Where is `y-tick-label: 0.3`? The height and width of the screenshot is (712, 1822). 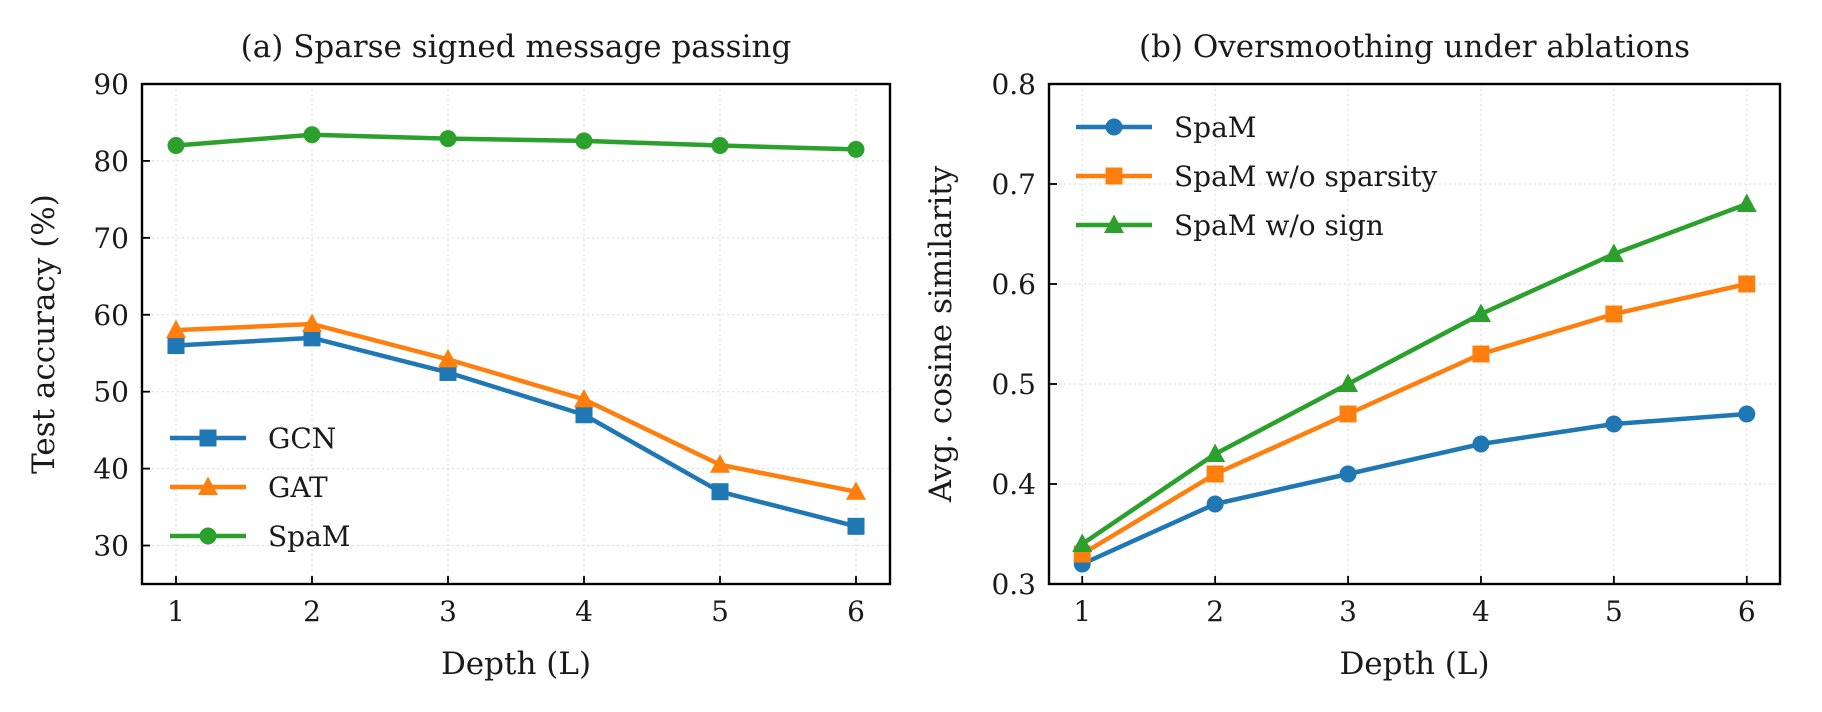
y-tick-label: 0.3 is located at coordinates (1013, 584).